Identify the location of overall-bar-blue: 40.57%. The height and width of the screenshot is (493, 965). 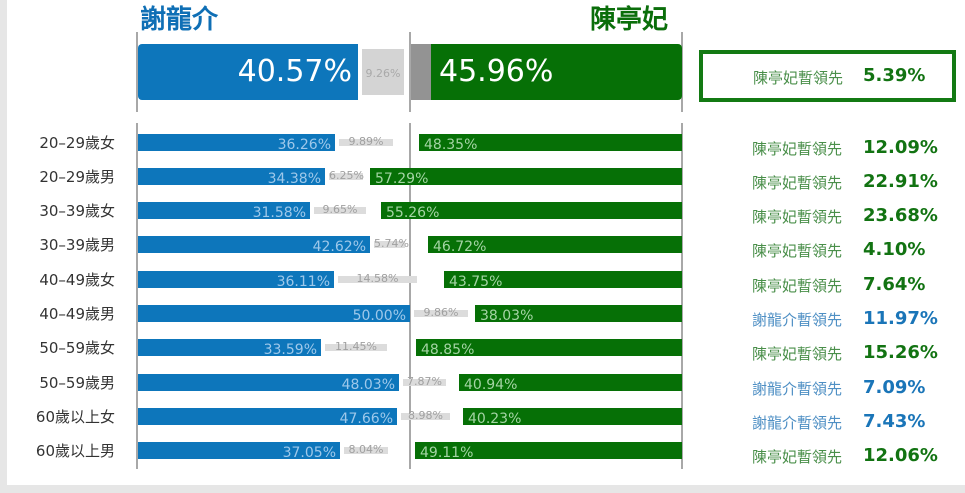
(248, 72).